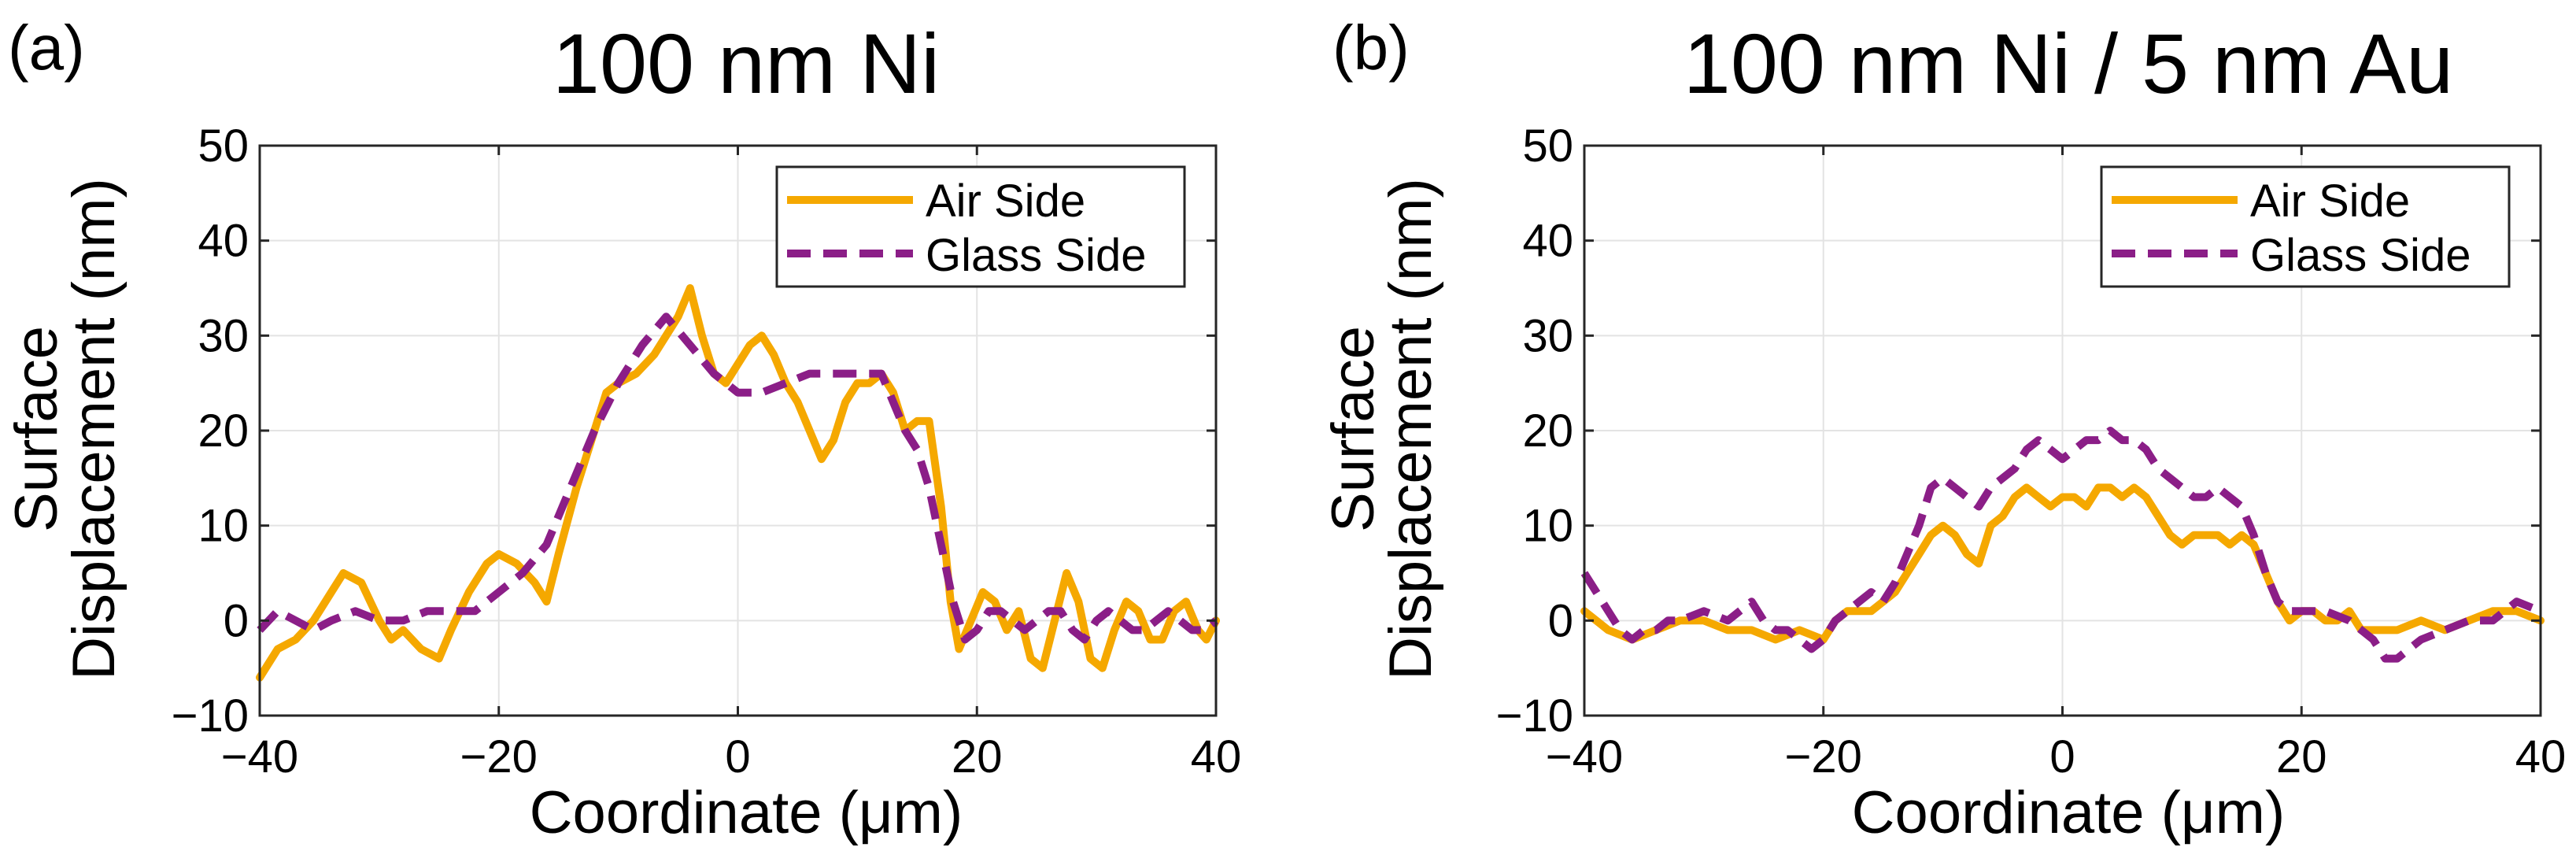  What do you see at coordinates (2068, 63) in the screenshot?
I see `chart-title: 100 nm Ni / 5 nm Au` at bounding box center [2068, 63].